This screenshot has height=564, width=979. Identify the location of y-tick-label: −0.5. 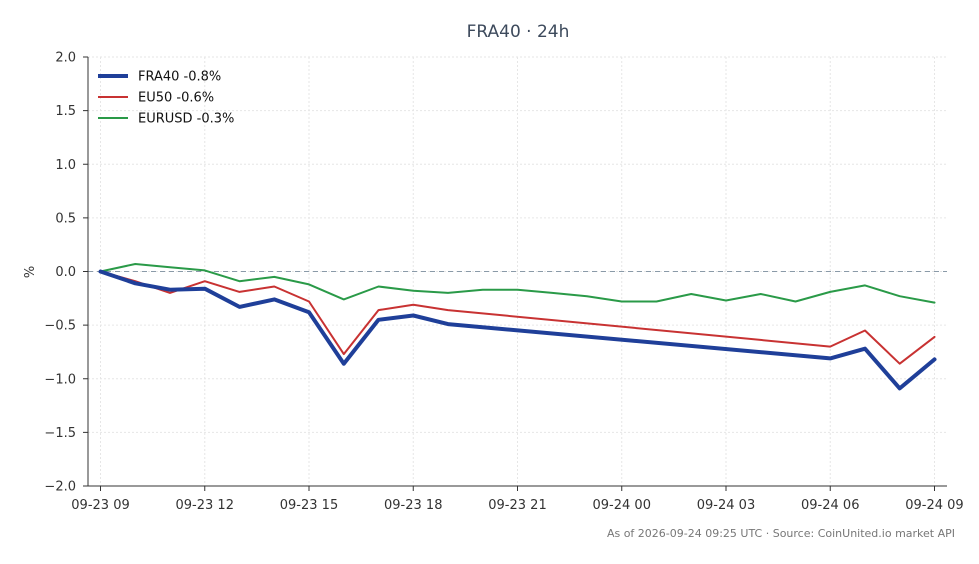
(60, 326).